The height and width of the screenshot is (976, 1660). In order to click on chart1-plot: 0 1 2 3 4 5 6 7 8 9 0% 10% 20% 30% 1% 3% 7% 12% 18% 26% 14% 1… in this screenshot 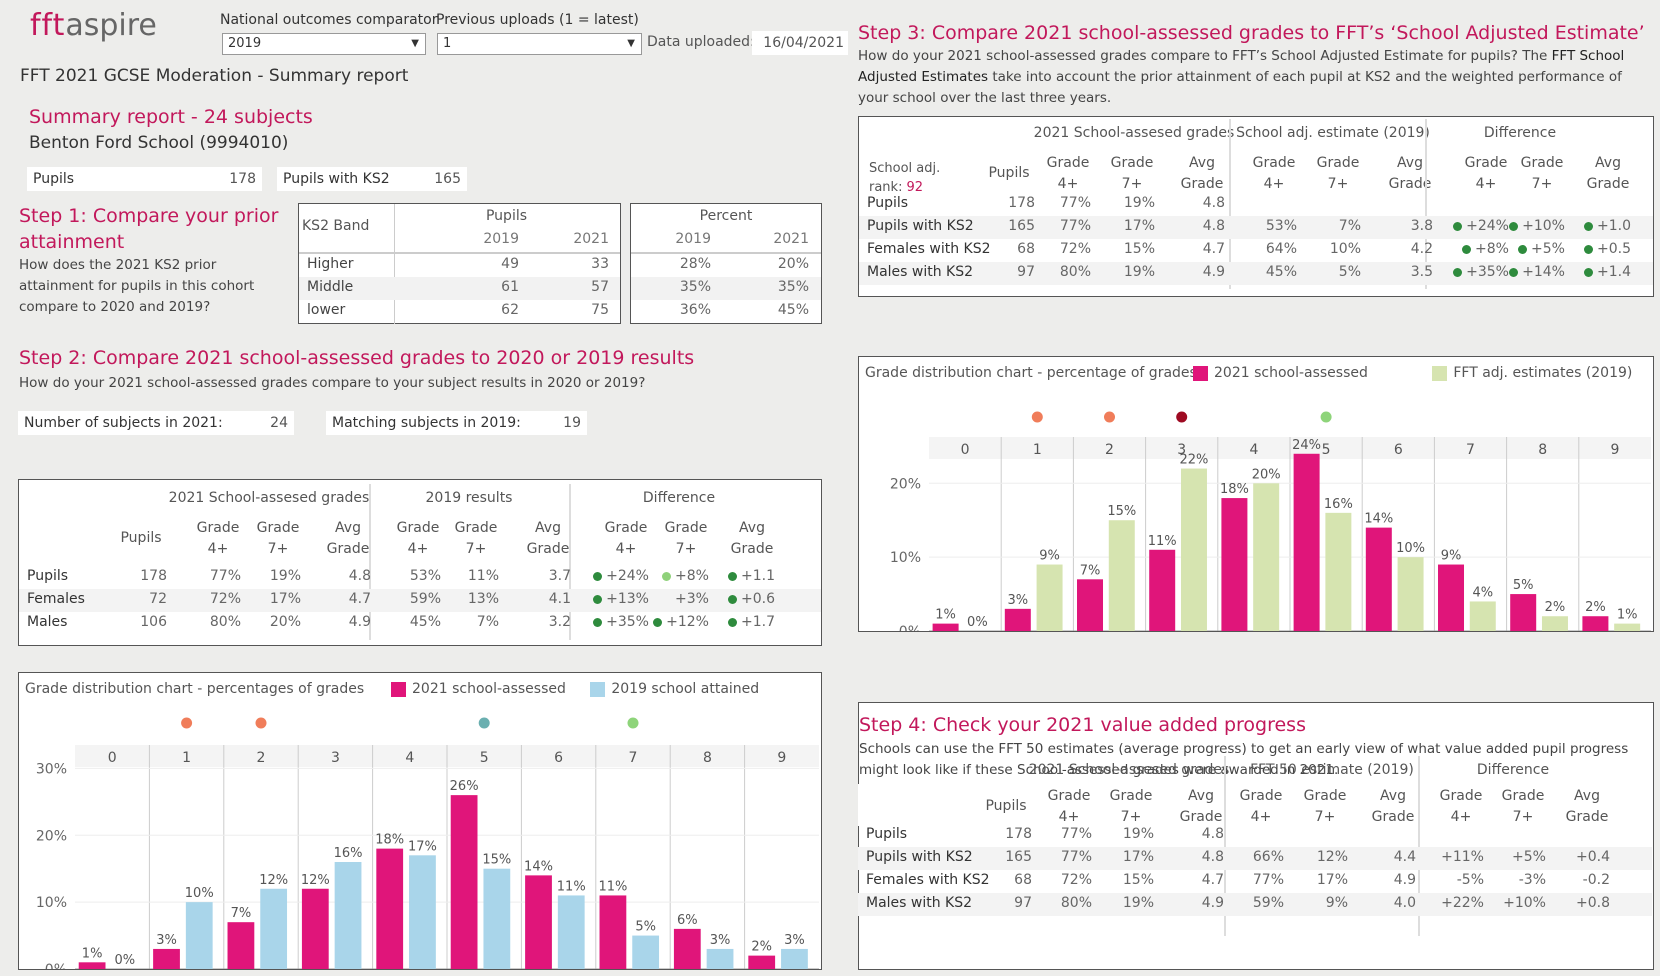, I will do `click(427, 843)`.